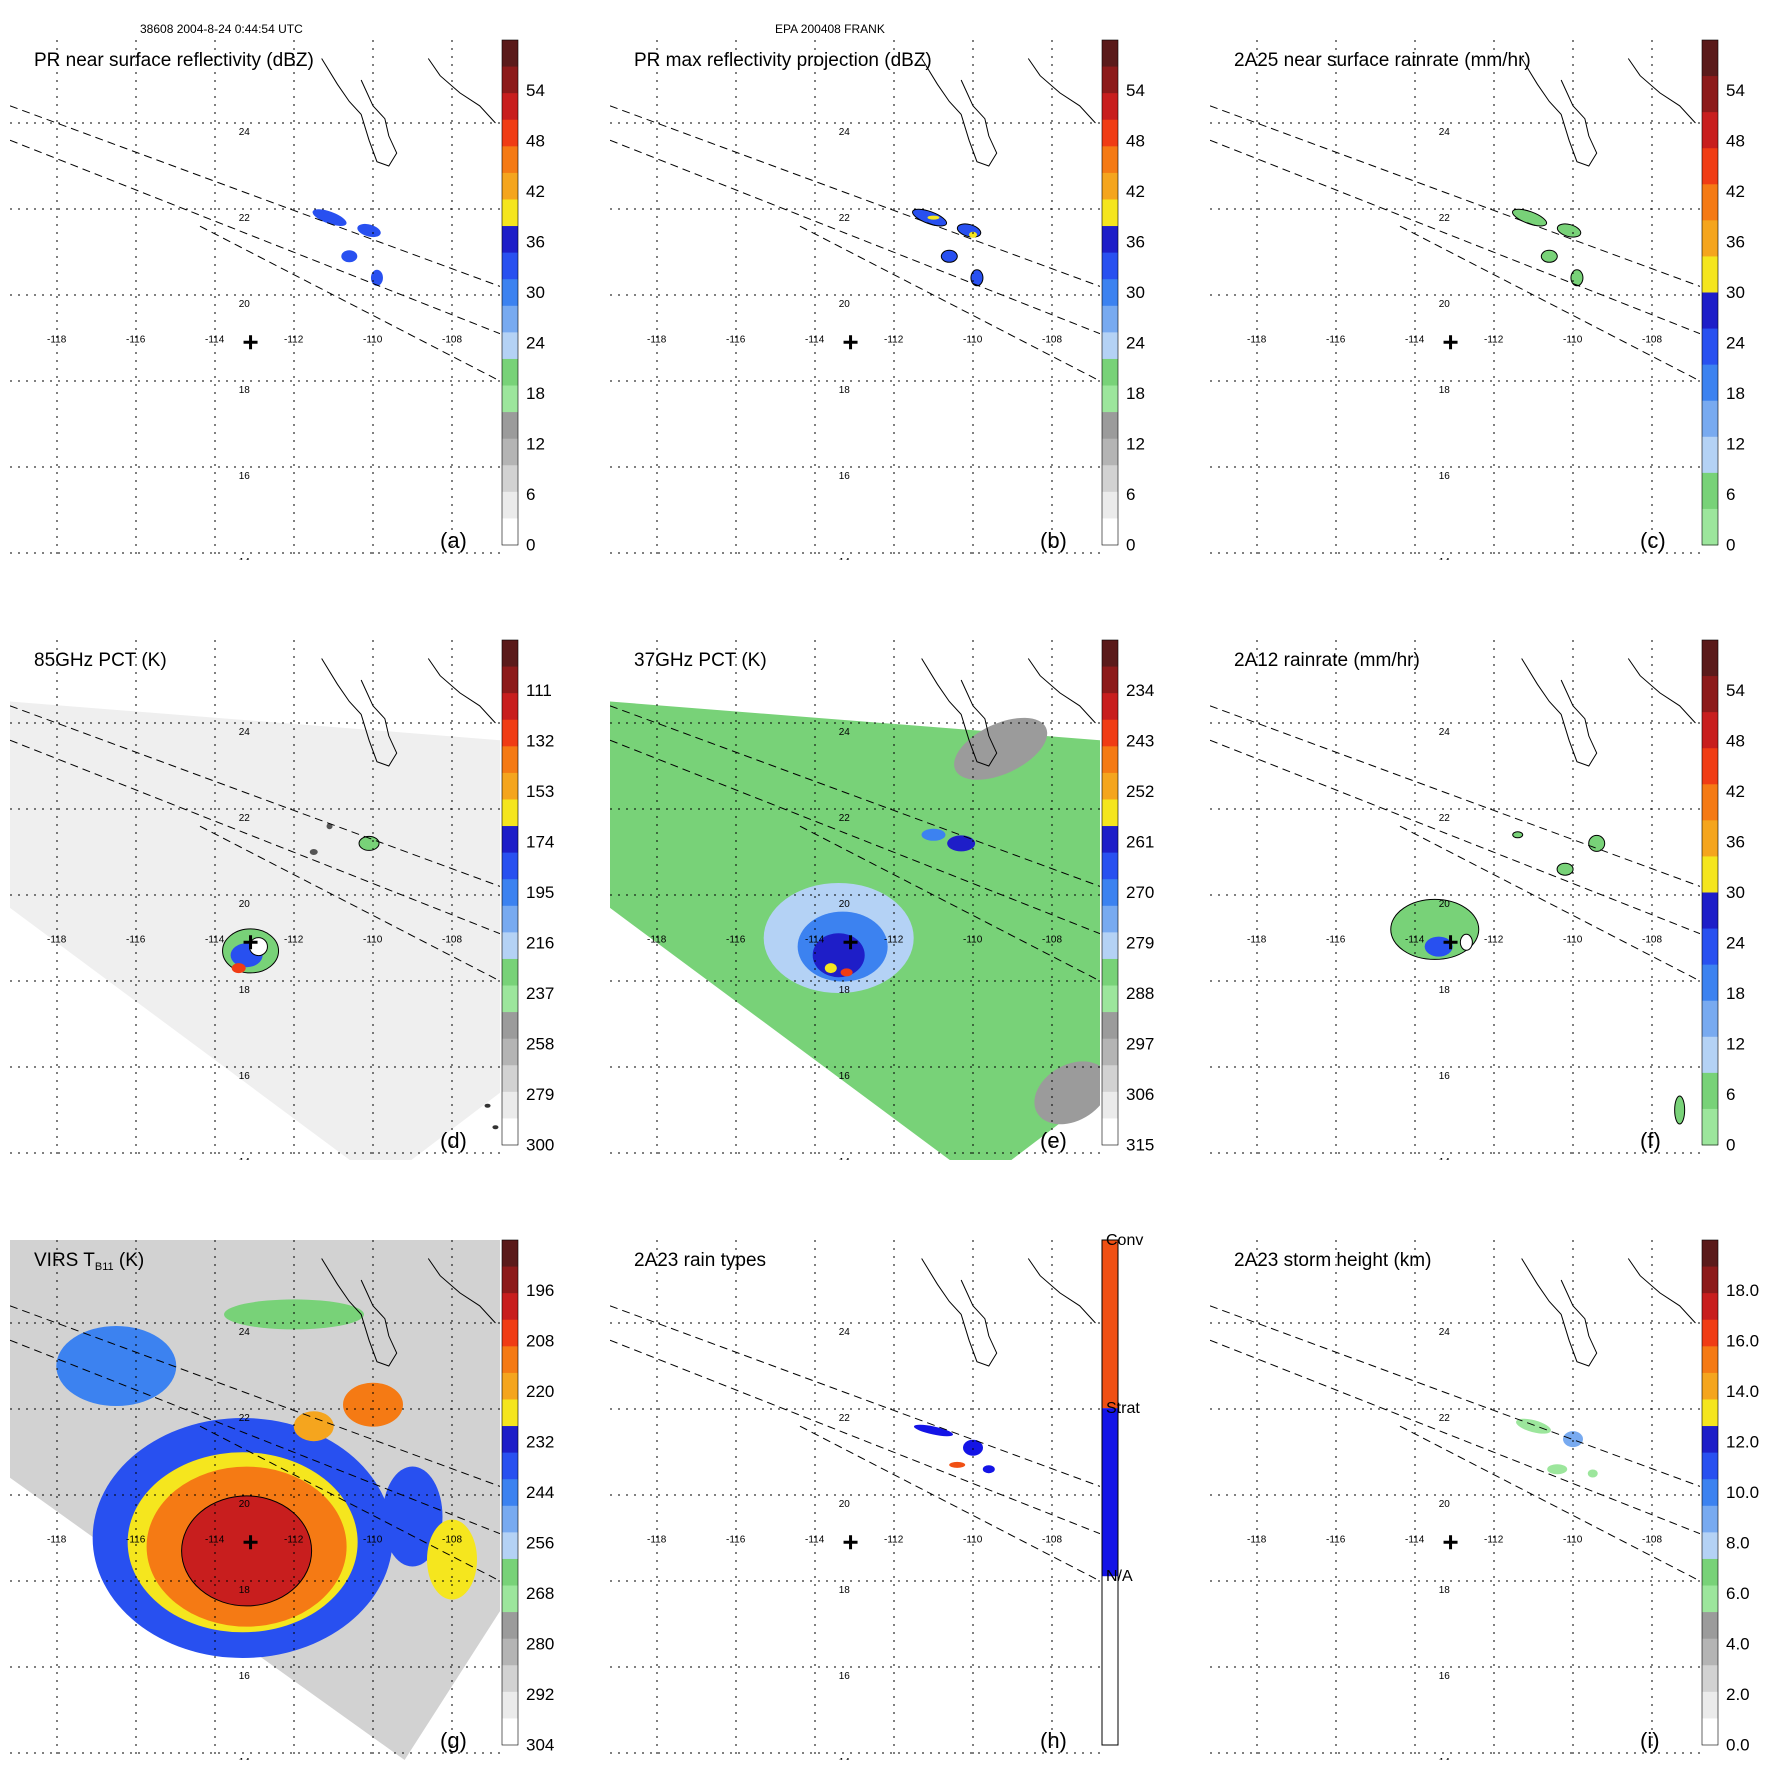 The width and height of the screenshot is (1771, 1771). Describe the element at coordinates (245, 132) in the screenshot. I see `lat-label: 24` at that location.